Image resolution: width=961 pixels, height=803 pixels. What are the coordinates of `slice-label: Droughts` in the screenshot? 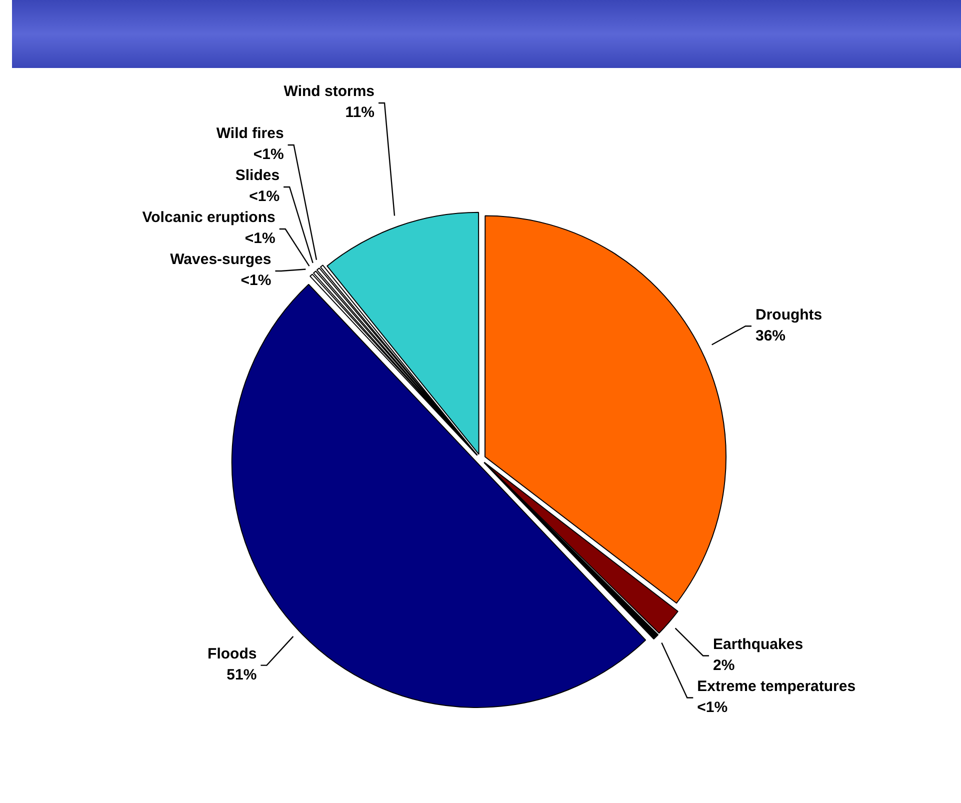 It's located at (788, 315).